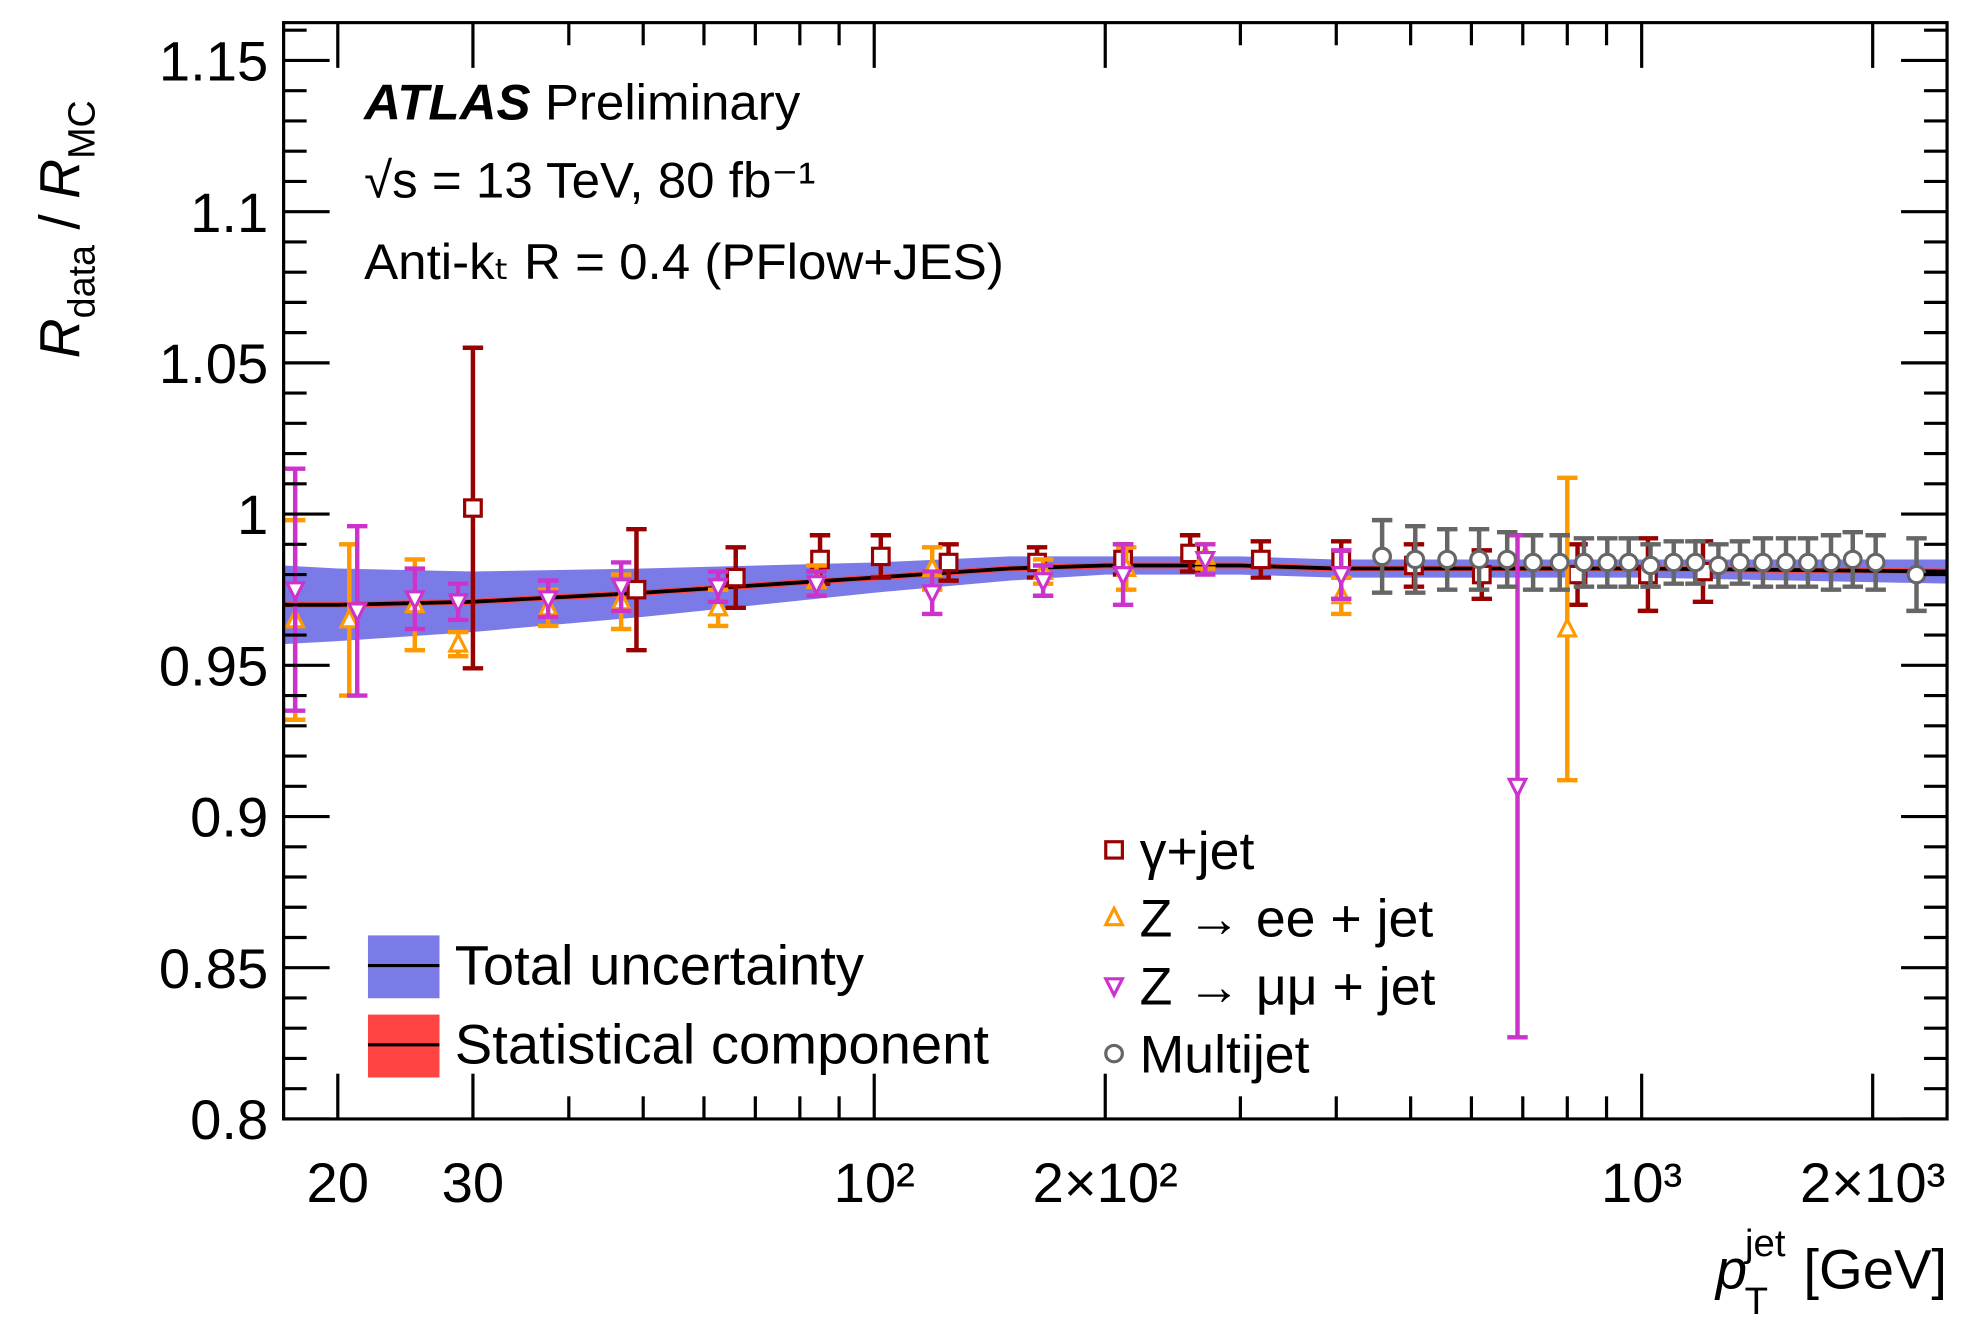  What do you see at coordinates (874, 1183) in the screenshot?
I see `x-tick-label: 10²` at bounding box center [874, 1183].